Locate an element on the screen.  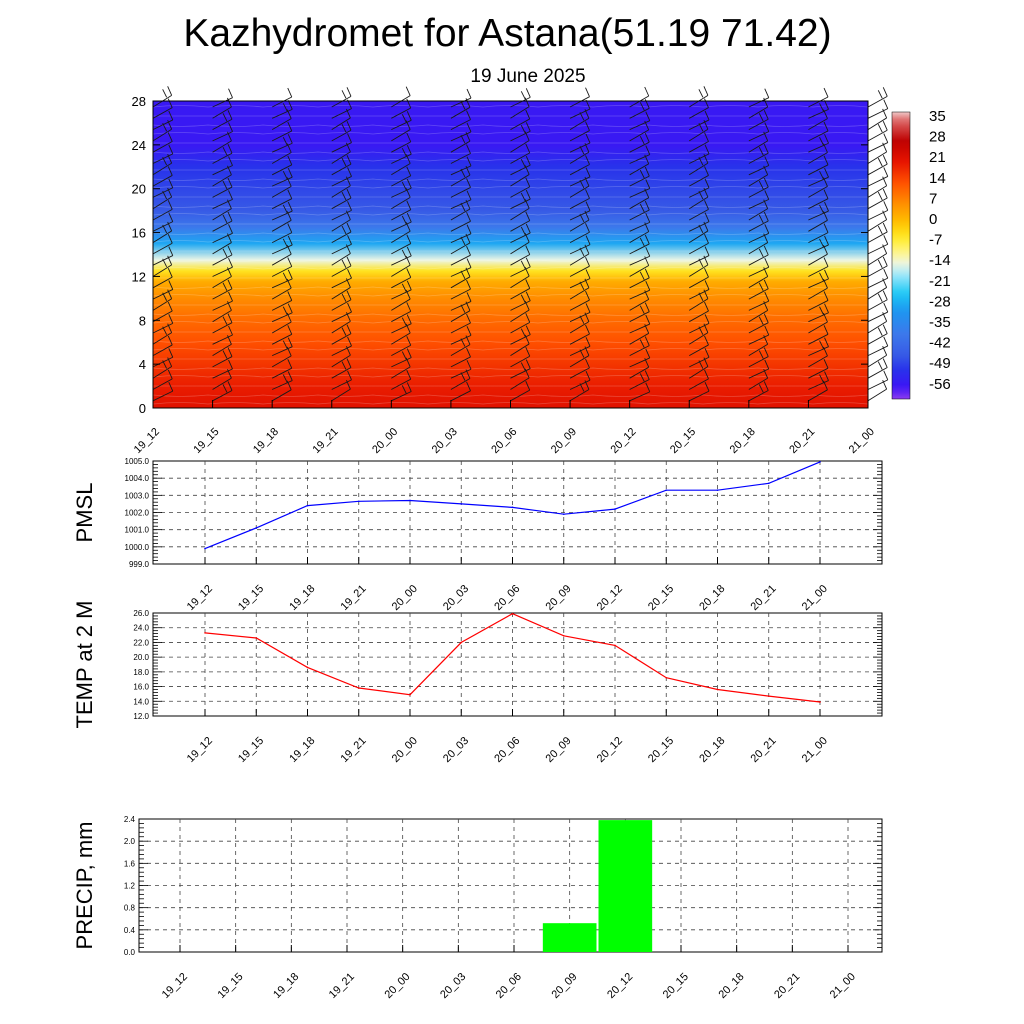
colorbar-labels: 35 28 21 14 7 0 -7 -14 -21 -28 -35 -42 -49 -56 is located at coordinates (940, 250).